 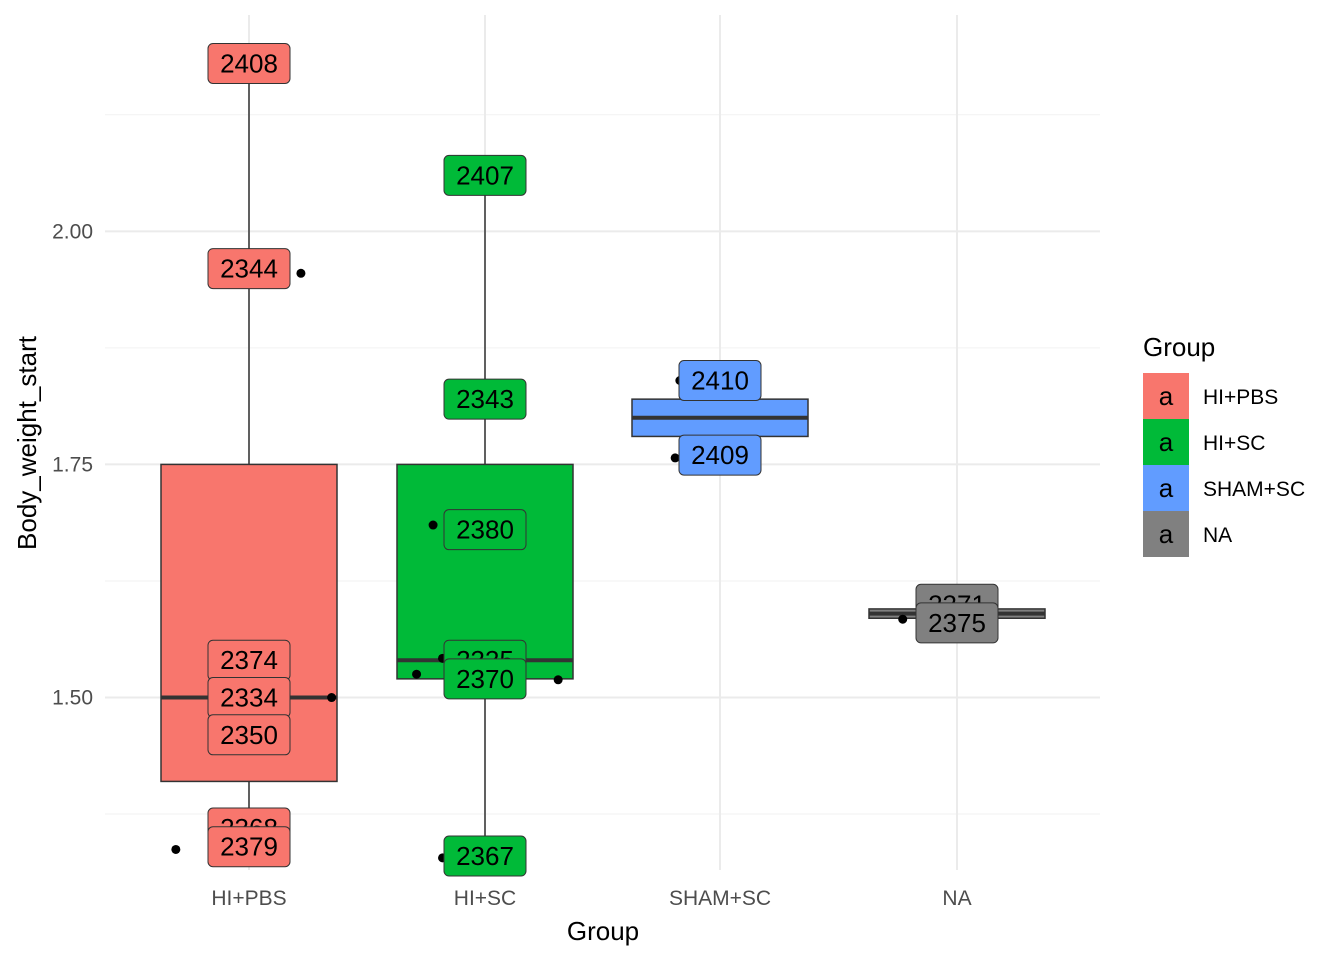 I want to click on label-text: 2407, so click(x=485, y=175).